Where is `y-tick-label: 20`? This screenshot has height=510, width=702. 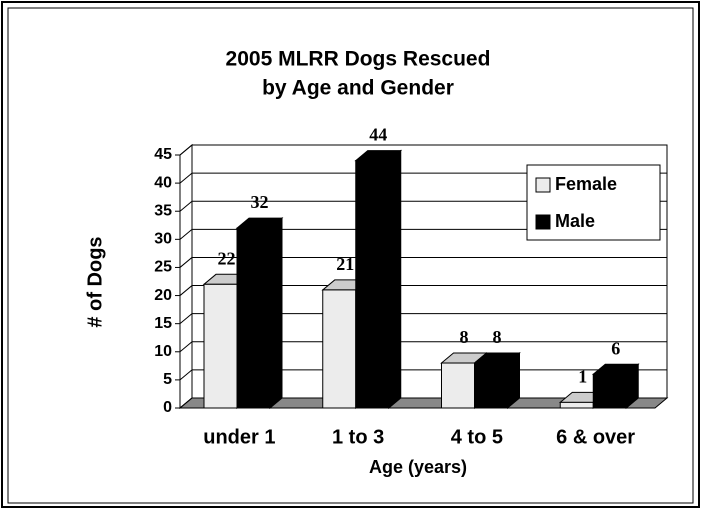 y-tick-label: 20 is located at coordinates (163, 295).